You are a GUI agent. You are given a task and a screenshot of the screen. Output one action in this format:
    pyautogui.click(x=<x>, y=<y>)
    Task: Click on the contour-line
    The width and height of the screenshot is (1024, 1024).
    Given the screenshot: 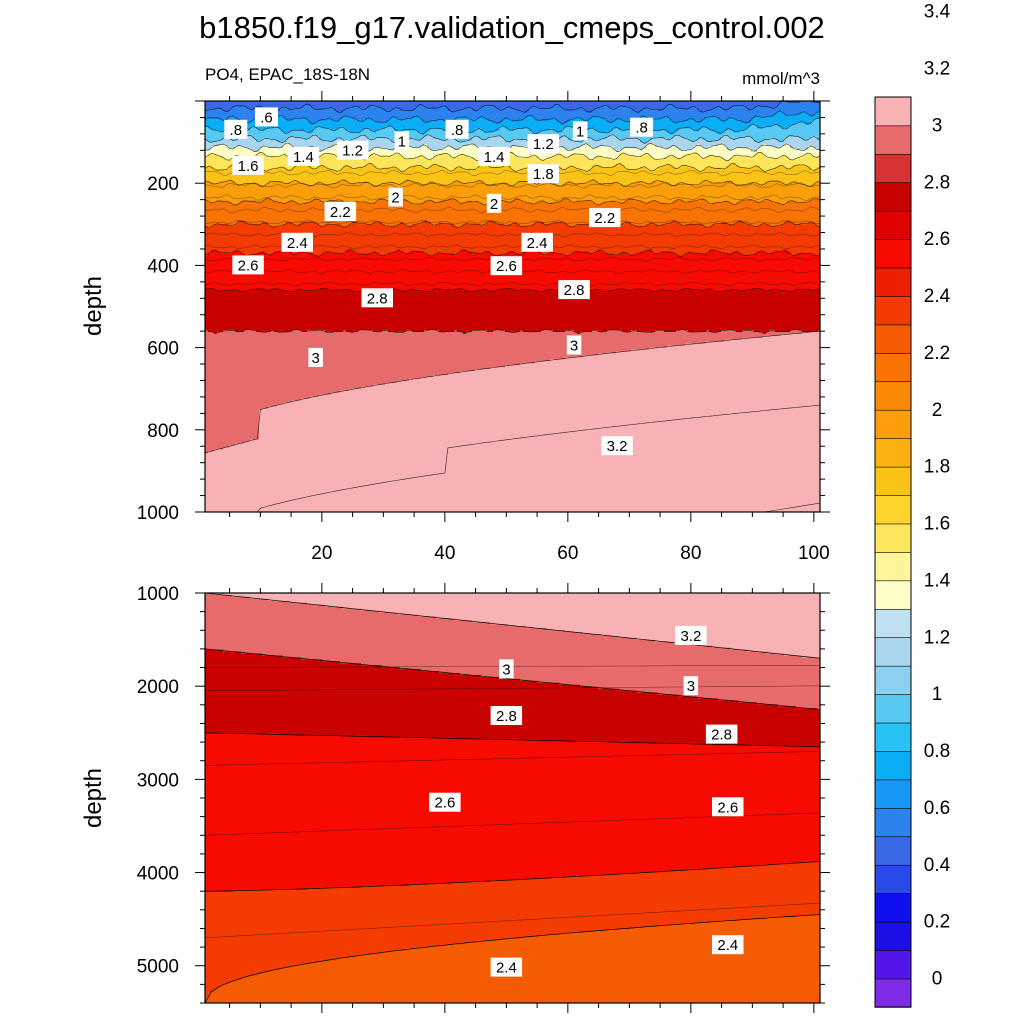 What is the action you would take?
    pyautogui.click(x=512, y=197)
    